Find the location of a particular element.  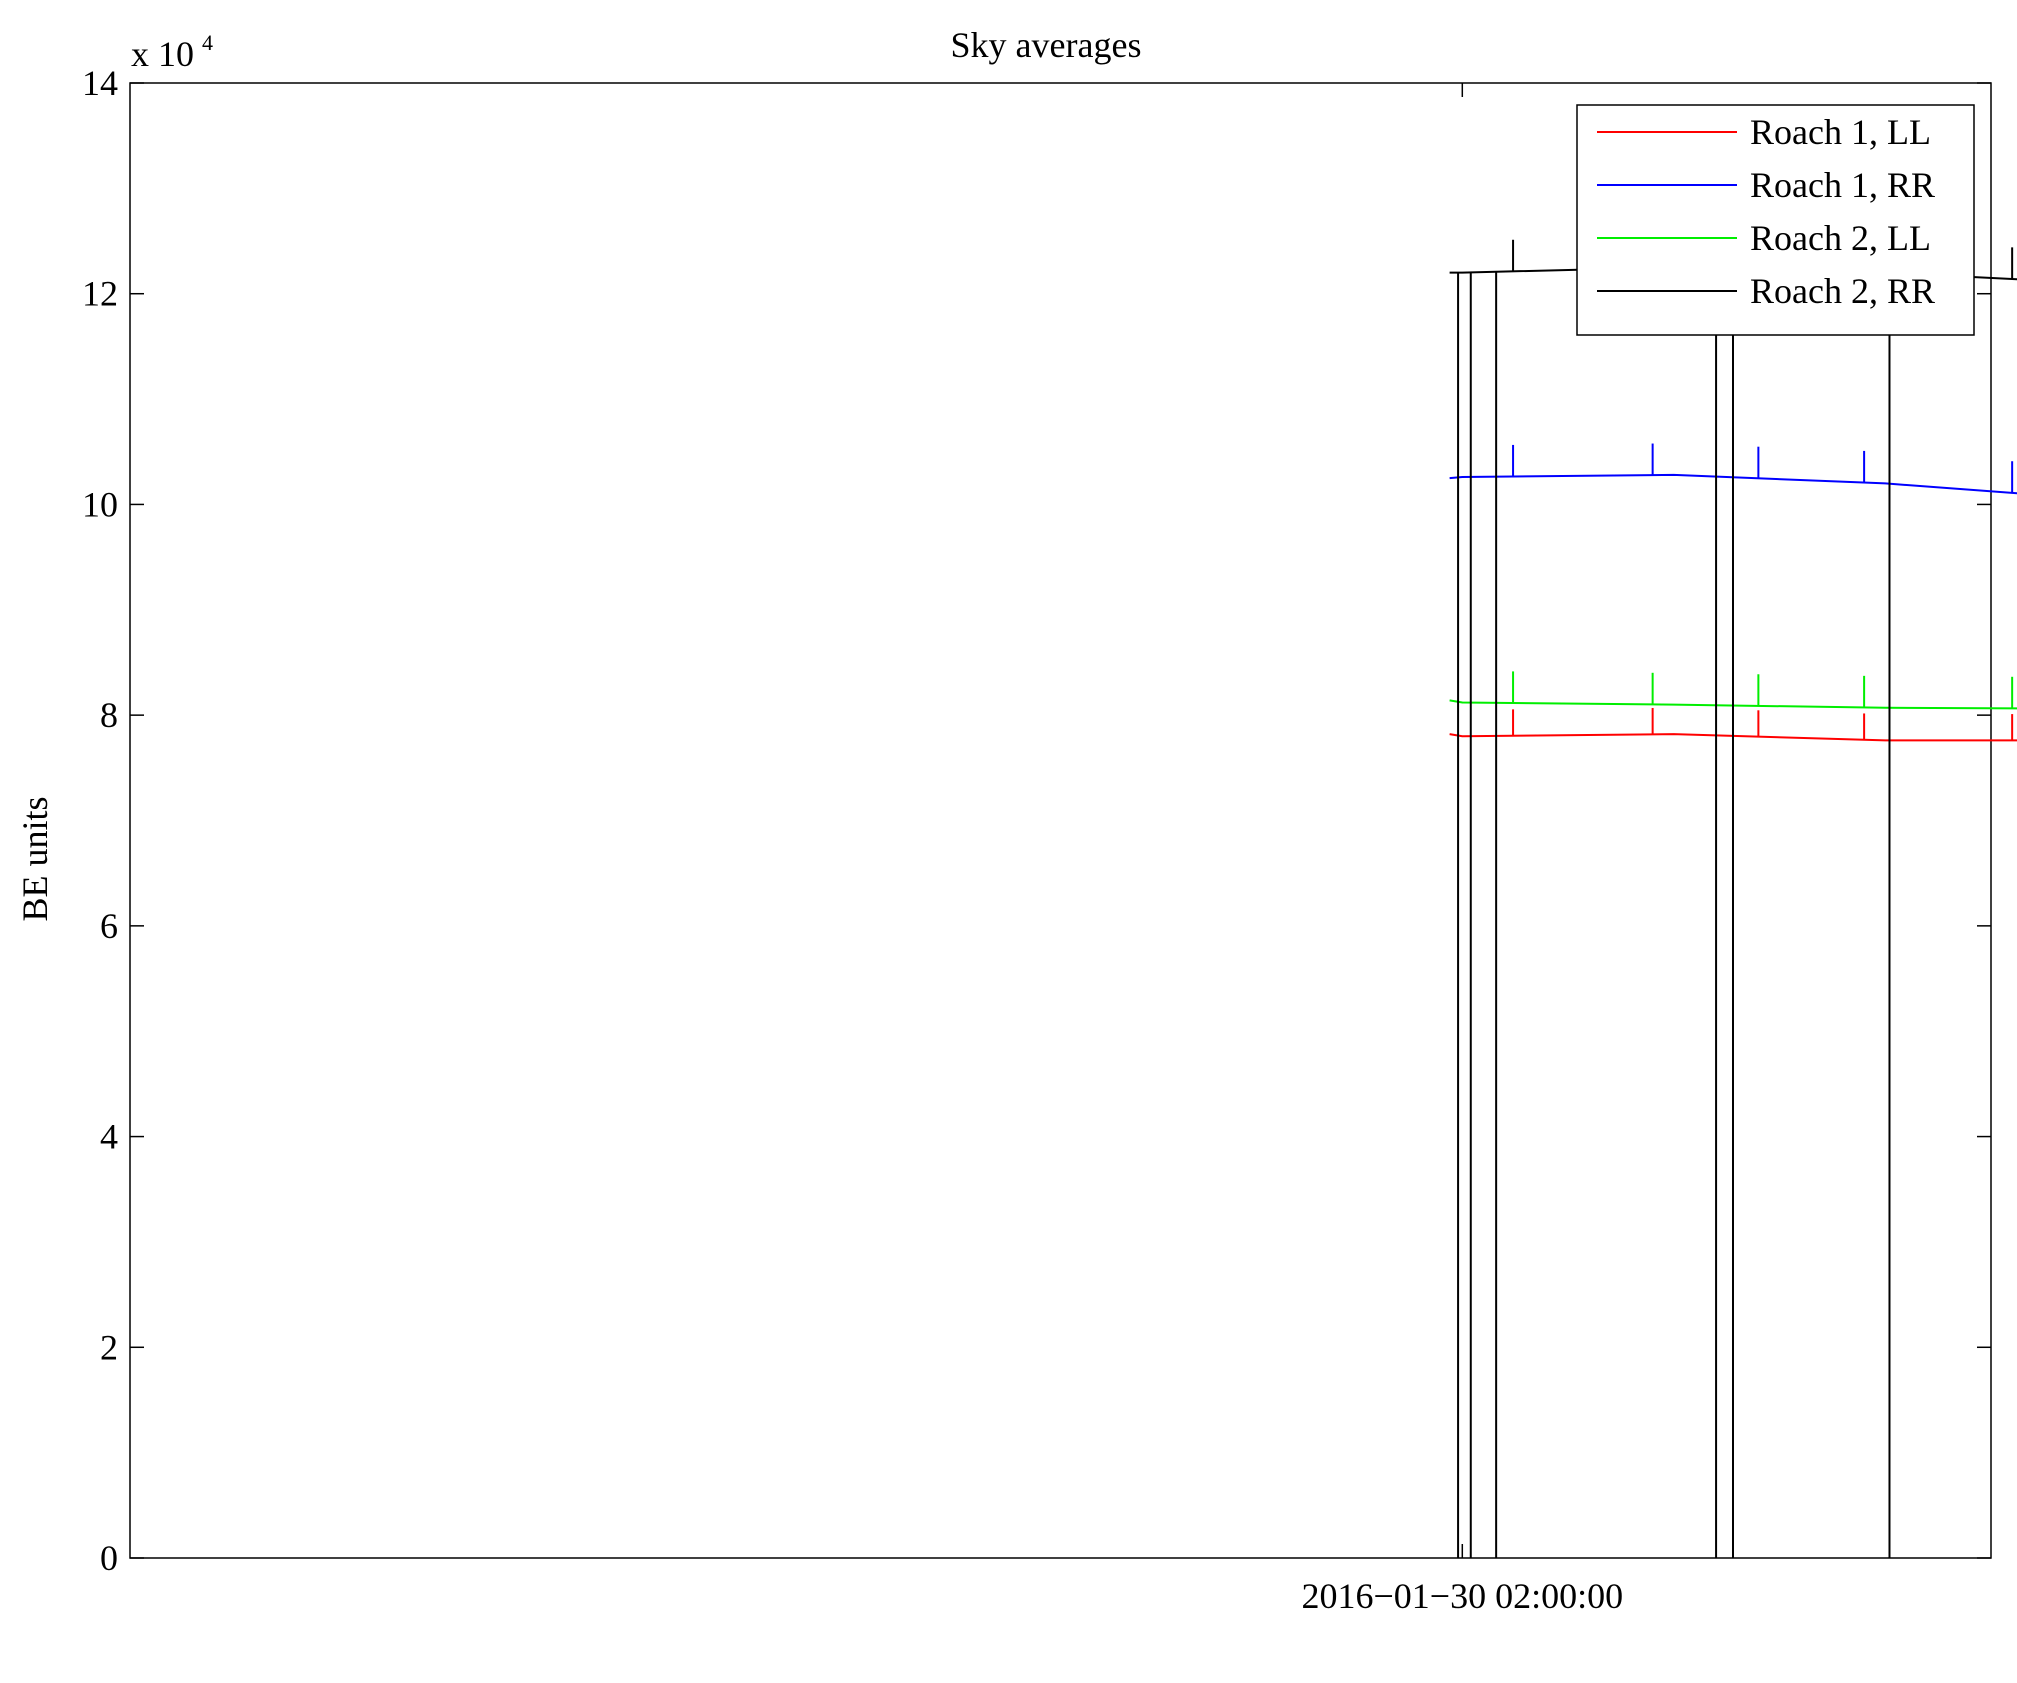

y-multiplier-exponent: 4 is located at coordinates (207, 42).